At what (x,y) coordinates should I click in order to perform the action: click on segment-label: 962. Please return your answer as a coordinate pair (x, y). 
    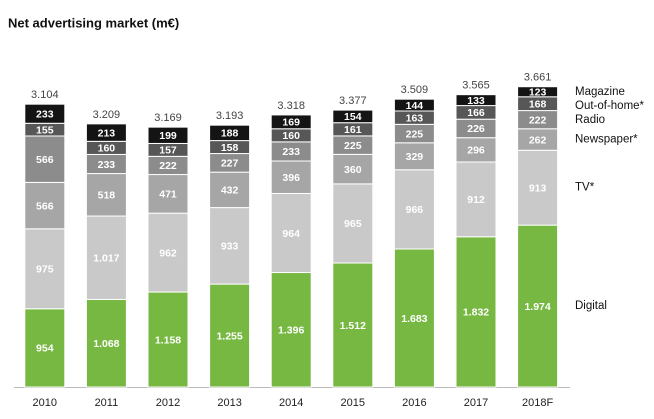
    Looking at the image, I should click on (168, 253).